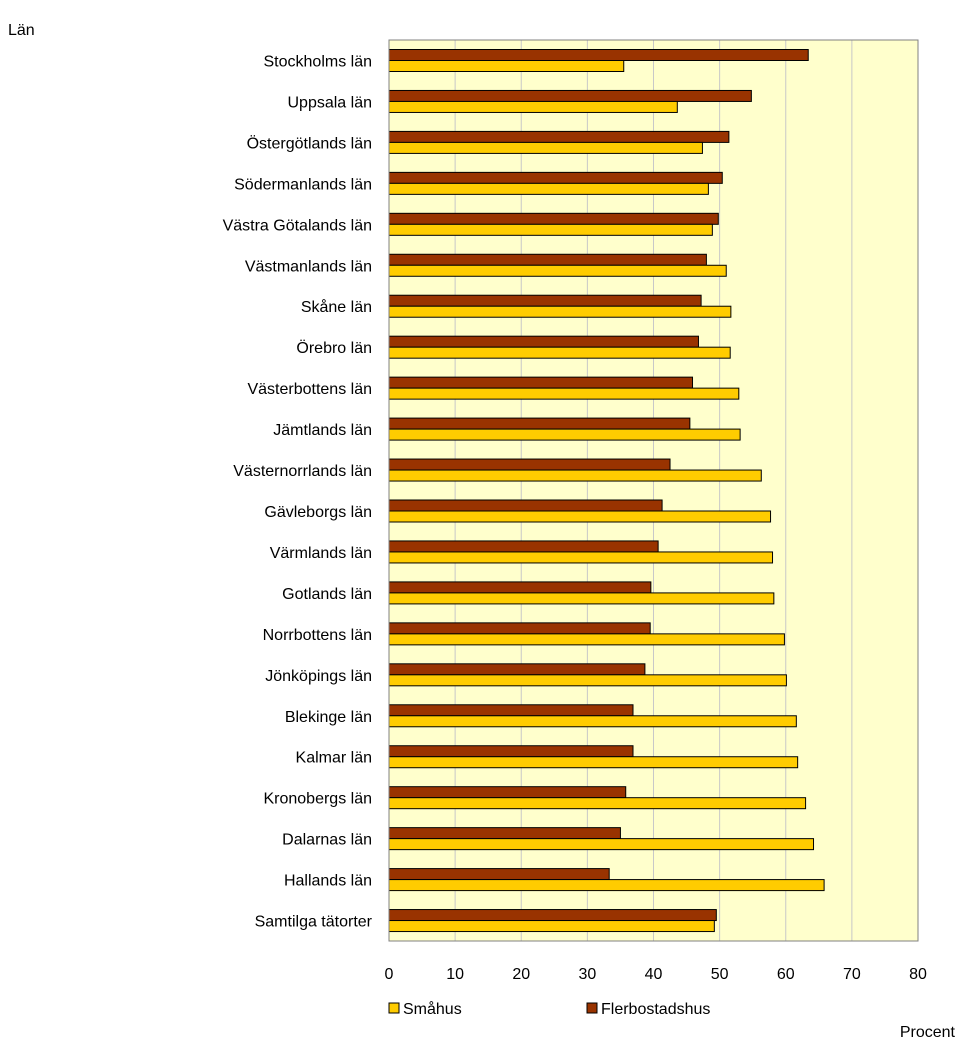 The image size is (960, 1048). I want to click on x-tick-label: 60, so click(786, 974).